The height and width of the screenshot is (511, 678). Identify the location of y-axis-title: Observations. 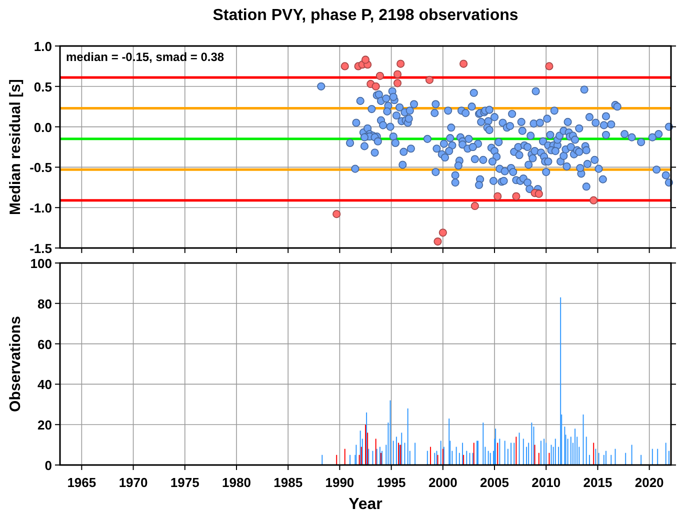
(15, 364).